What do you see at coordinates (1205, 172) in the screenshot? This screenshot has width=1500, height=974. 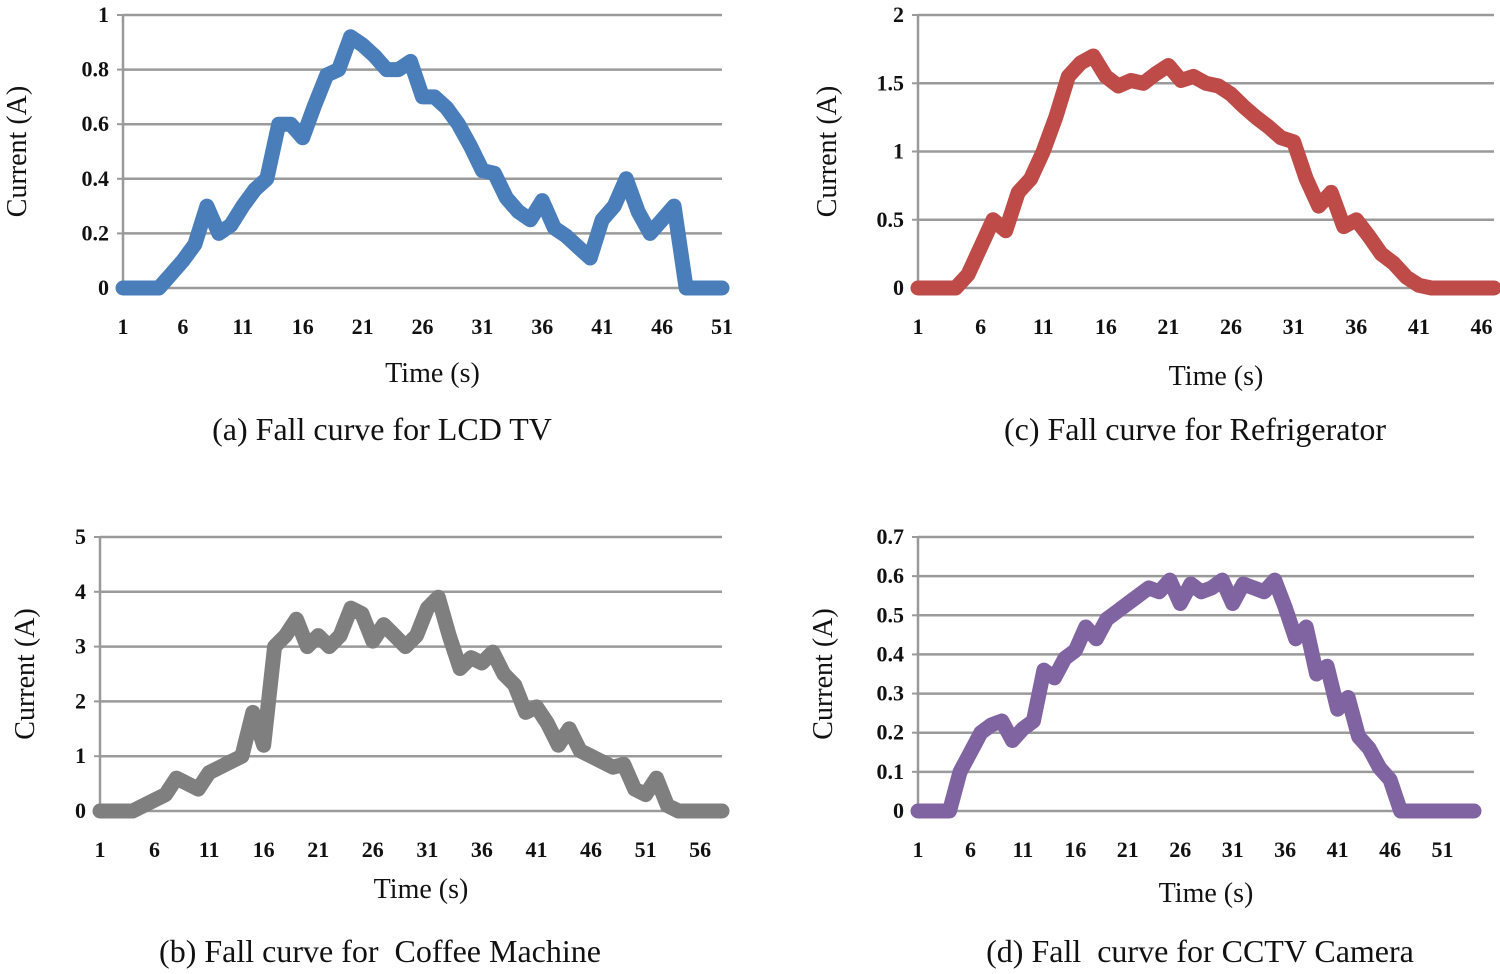 I see `series-line-c` at bounding box center [1205, 172].